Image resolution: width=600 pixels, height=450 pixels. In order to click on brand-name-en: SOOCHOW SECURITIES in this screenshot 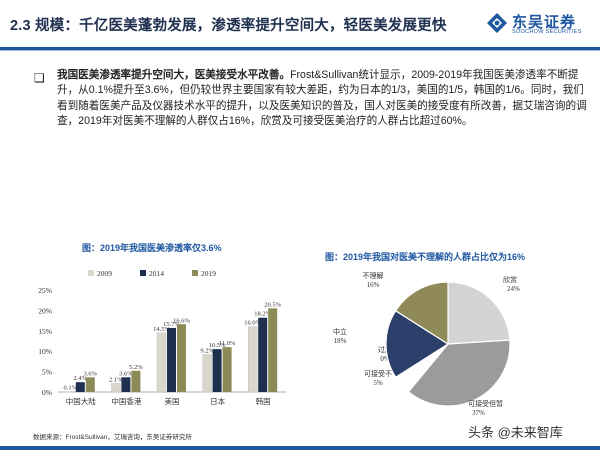, I will do `click(547, 32)`.